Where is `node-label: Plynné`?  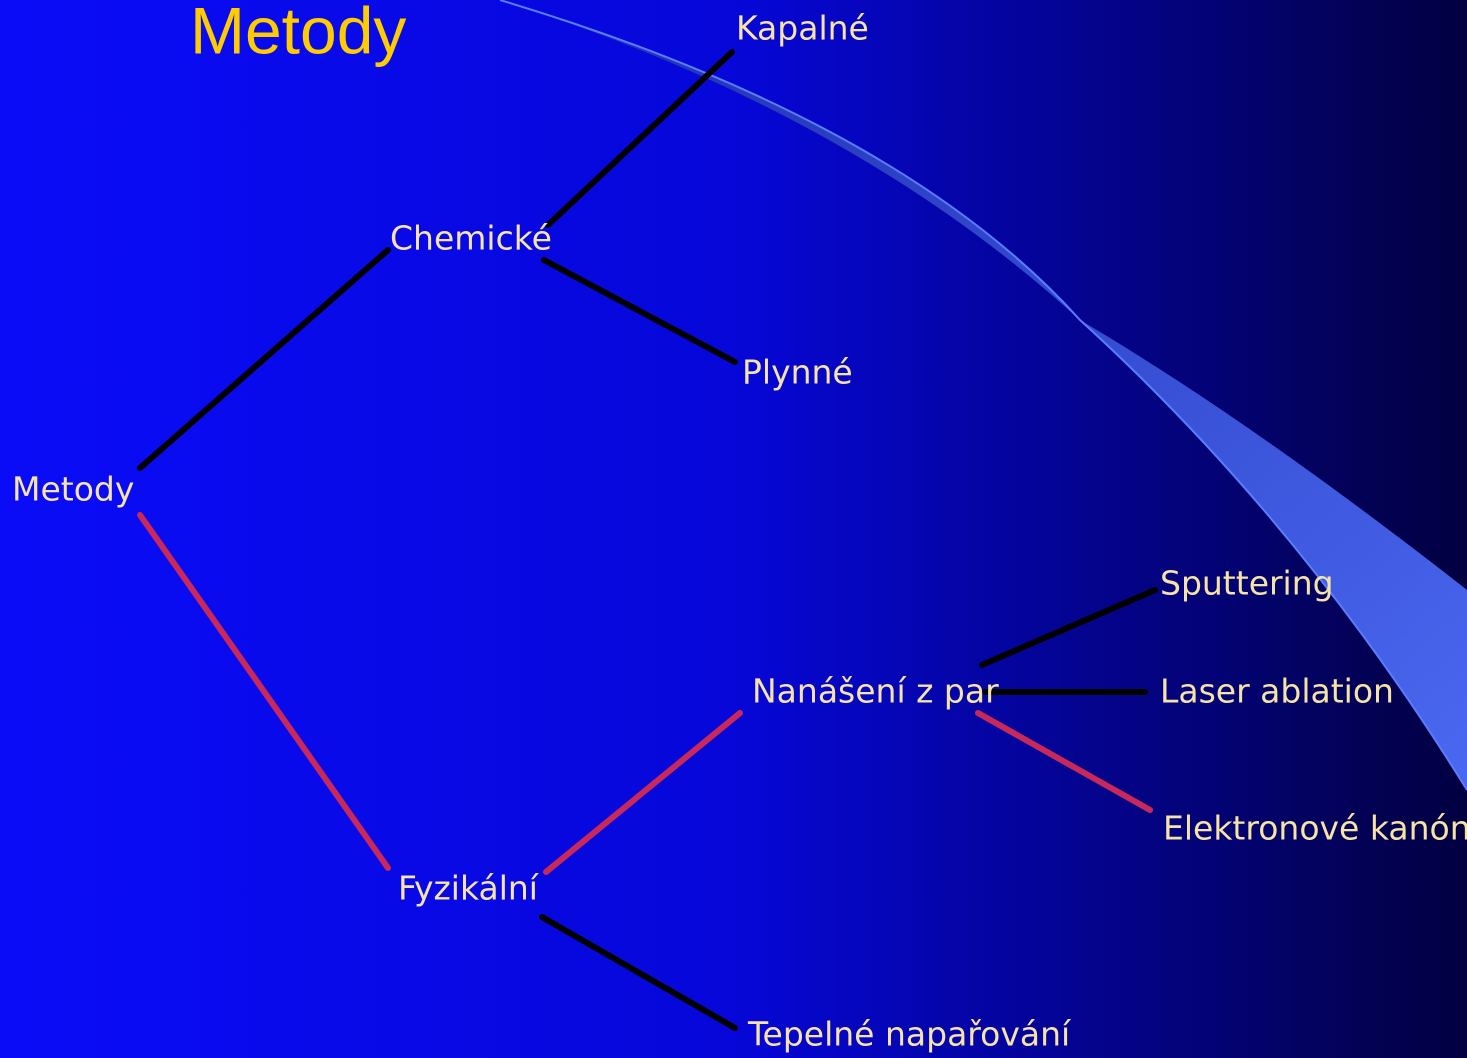 node-label: Plynné is located at coordinates (797, 372).